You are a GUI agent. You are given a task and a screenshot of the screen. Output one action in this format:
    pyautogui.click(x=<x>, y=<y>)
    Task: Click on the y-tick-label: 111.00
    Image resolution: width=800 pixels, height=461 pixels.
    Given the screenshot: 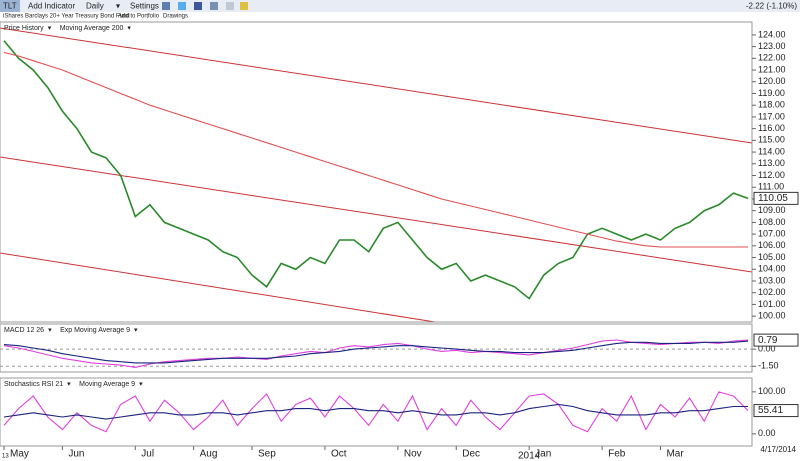 What is the action you would take?
    pyautogui.click(x=771, y=187)
    